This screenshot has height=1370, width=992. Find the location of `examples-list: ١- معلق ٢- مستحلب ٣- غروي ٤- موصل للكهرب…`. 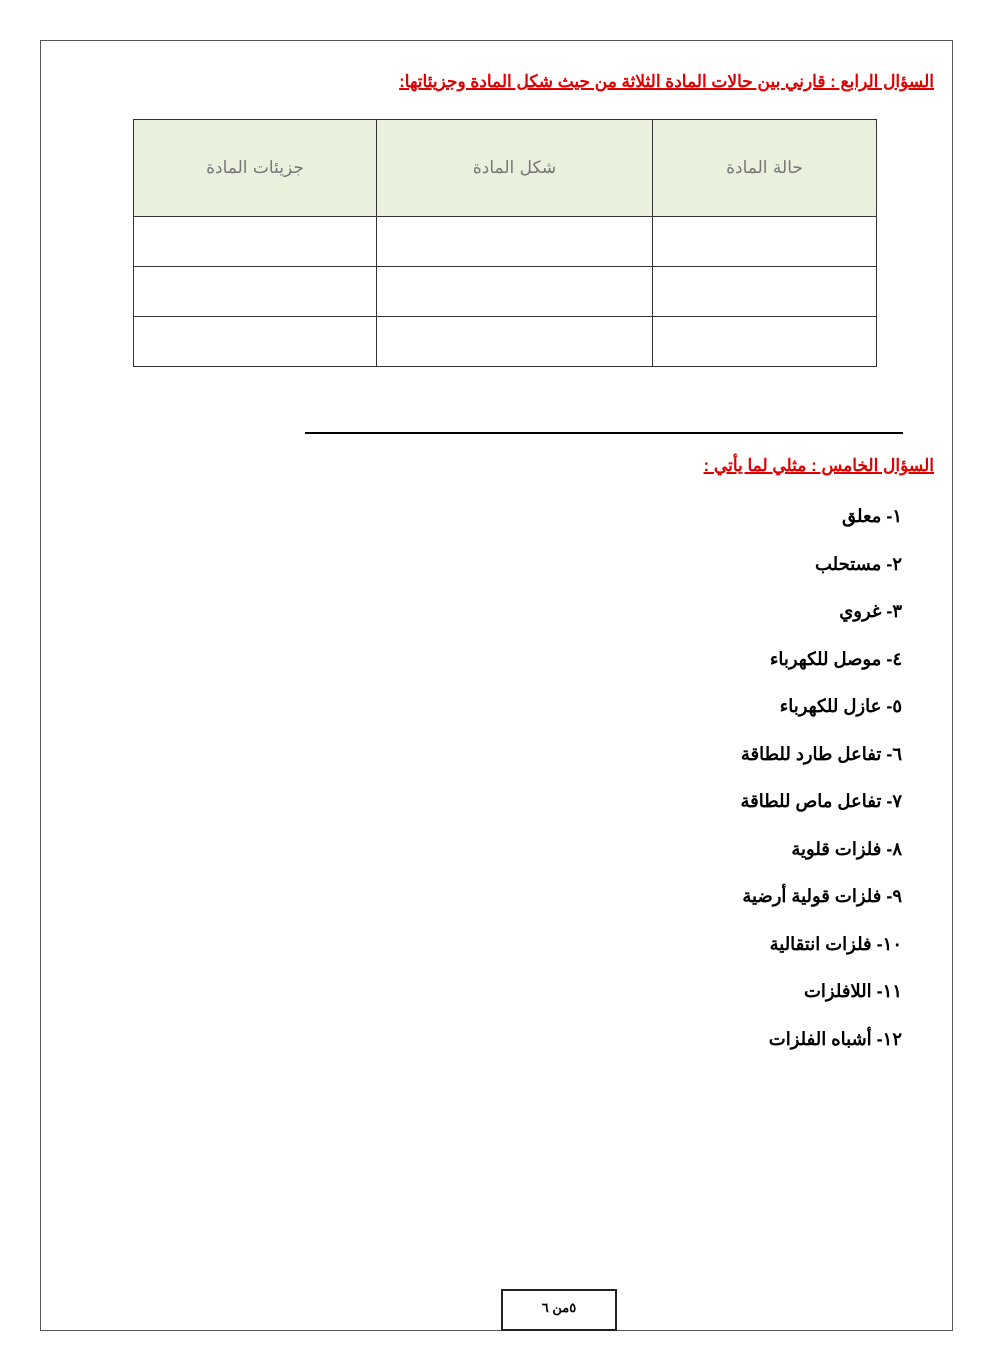

examples-list: ١- معلق ٢- مستحلب ٣- غروي ٤- موصل للكهرب… is located at coordinates (821, 787).